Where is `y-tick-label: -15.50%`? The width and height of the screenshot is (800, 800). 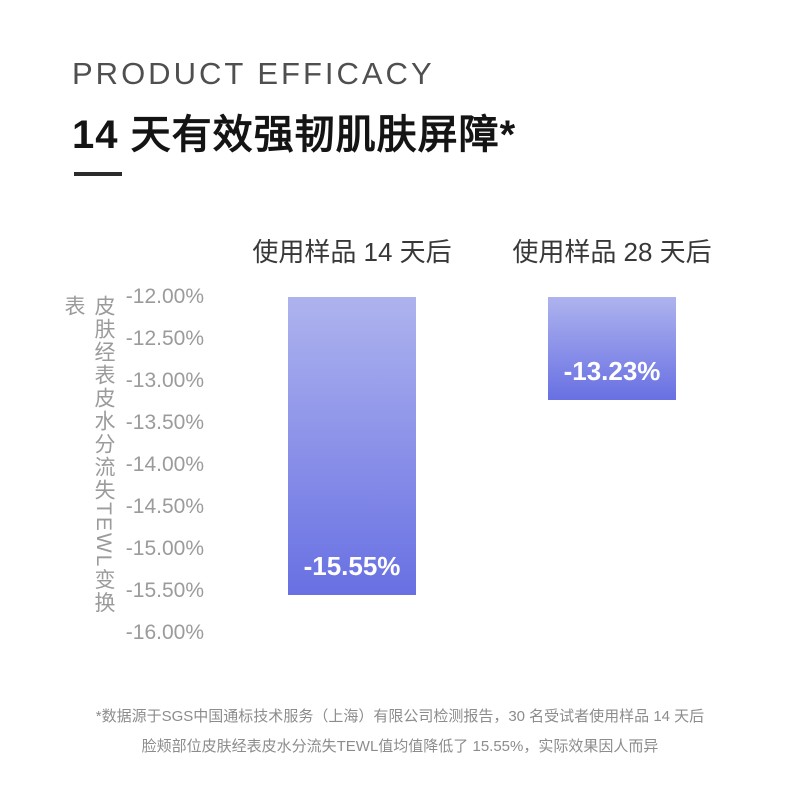 y-tick-label: -15.50% is located at coordinates (164, 590).